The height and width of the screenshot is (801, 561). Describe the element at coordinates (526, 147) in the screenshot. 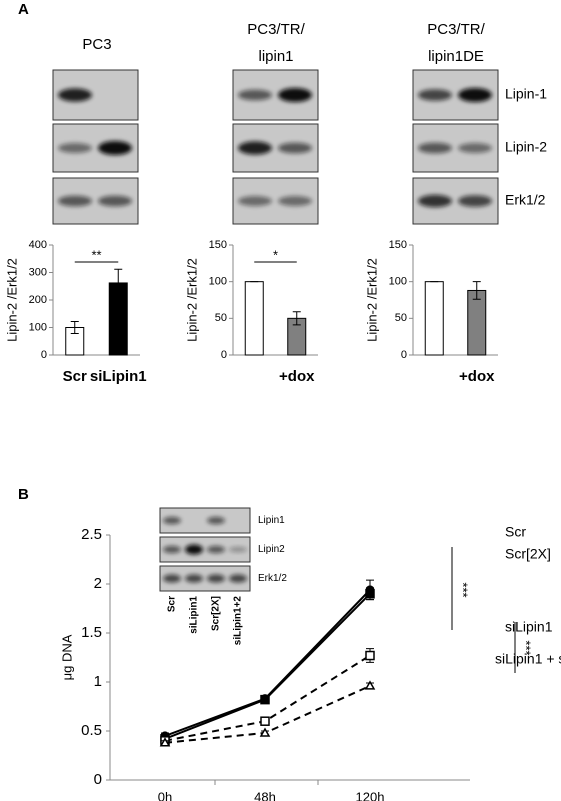

I see `blot-row-label: Lipin-2` at that location.